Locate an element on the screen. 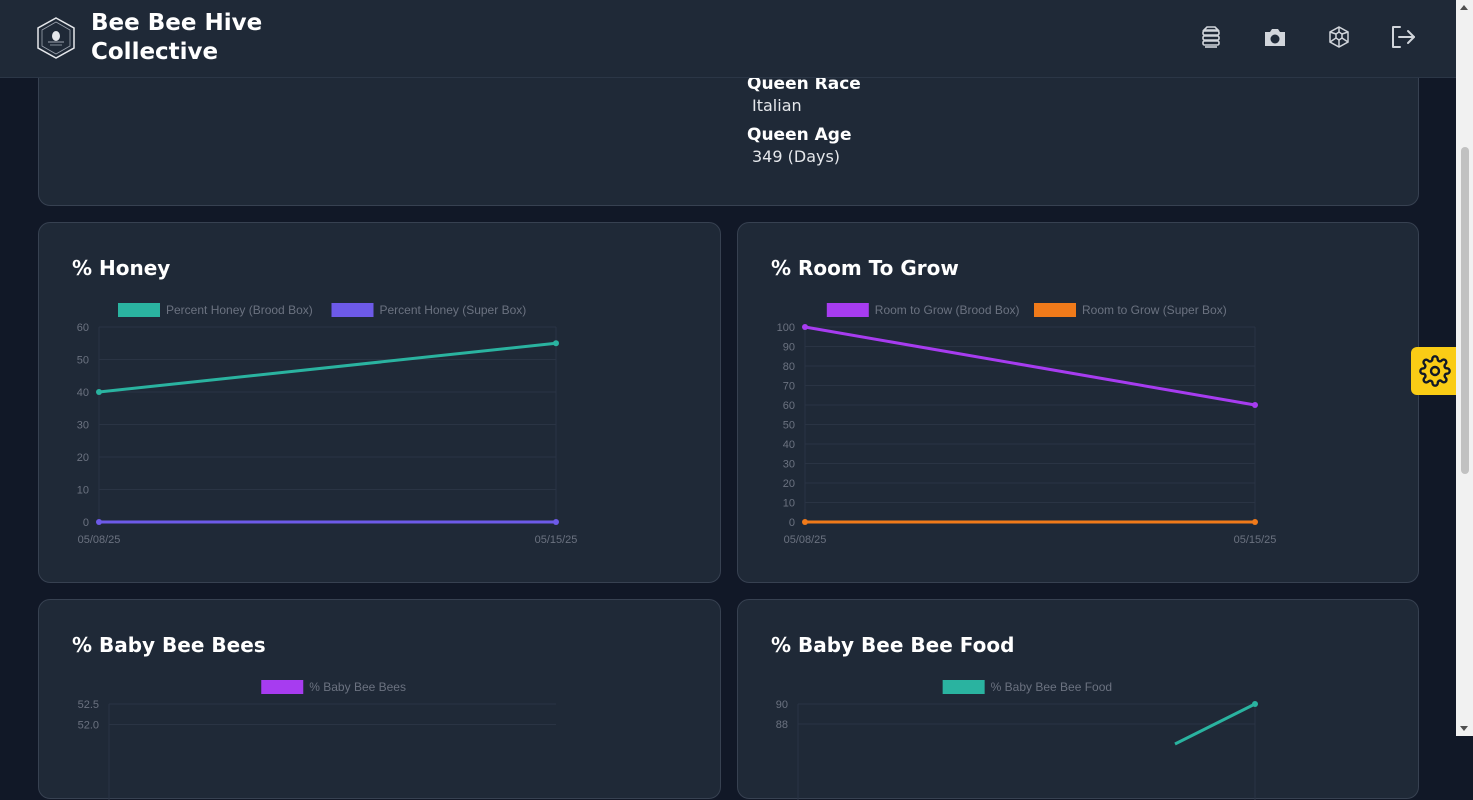 The width and height of the screenshot is (1473, 800). honeycomb-icon is located at coordinates (1339, 37).